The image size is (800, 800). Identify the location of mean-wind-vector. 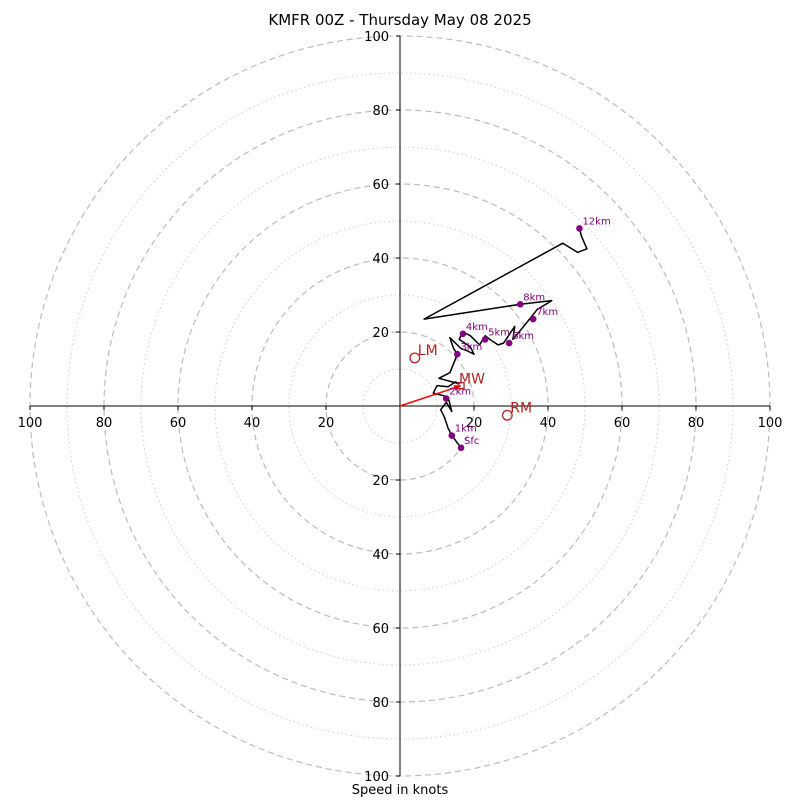
(430, 395).